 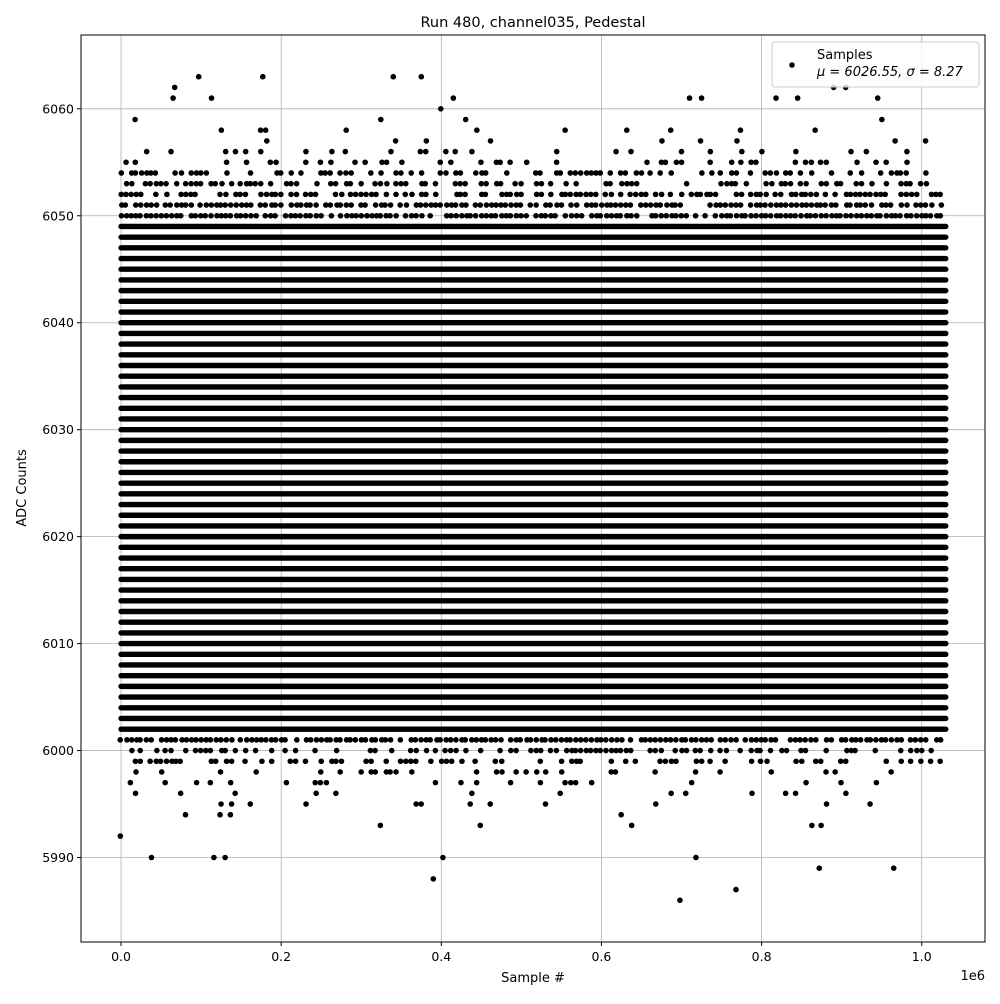 I want to click on y-tick-label: 6040, so click(x=58, y=322).